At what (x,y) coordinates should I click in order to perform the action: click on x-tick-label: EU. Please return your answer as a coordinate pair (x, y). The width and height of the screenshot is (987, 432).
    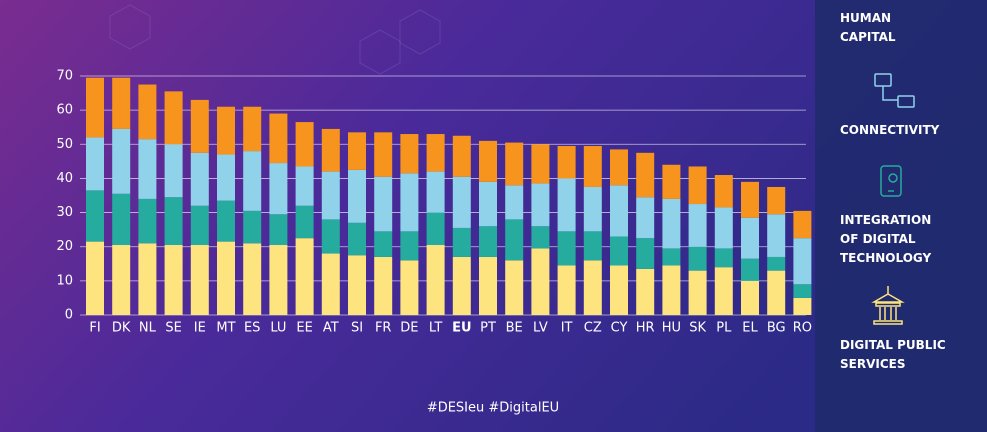
    Looking at the image, I should click on (461, 328).